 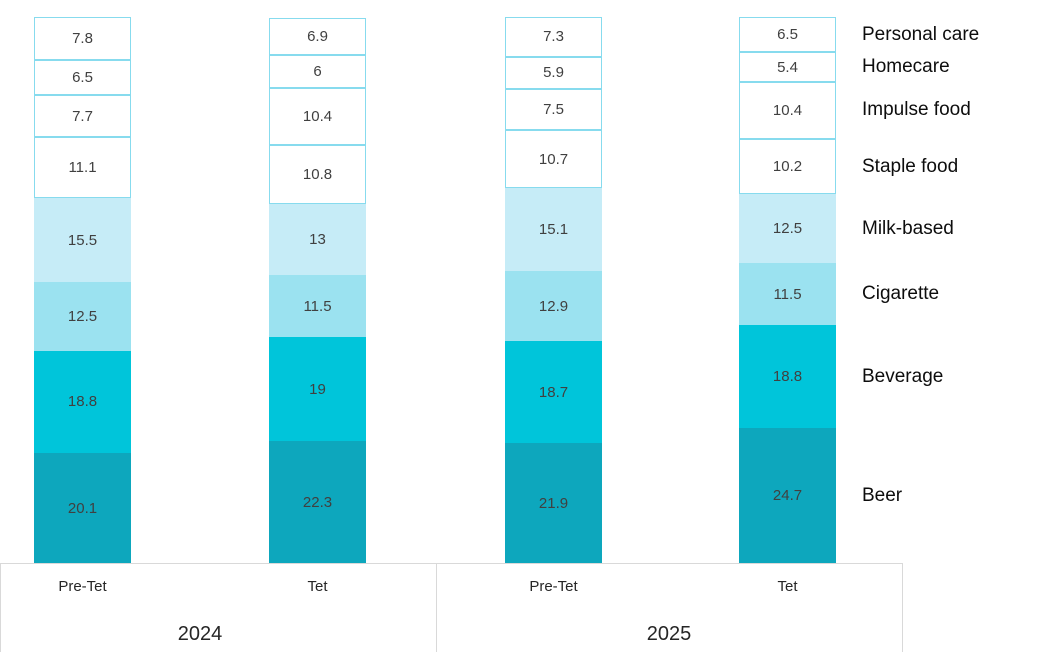 I want to click on bar-segment-homecare: 6, so click(x=317, y=71).